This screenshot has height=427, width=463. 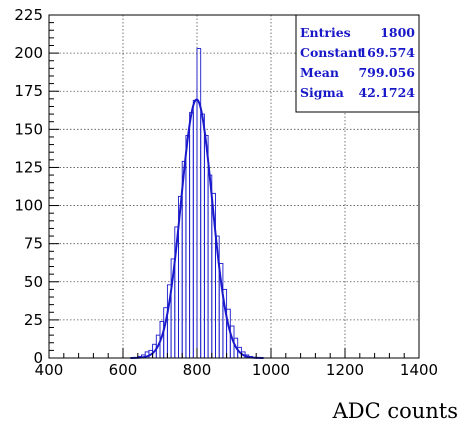 I want to click on y-tick-label: 0, so click(x=38, y=358).